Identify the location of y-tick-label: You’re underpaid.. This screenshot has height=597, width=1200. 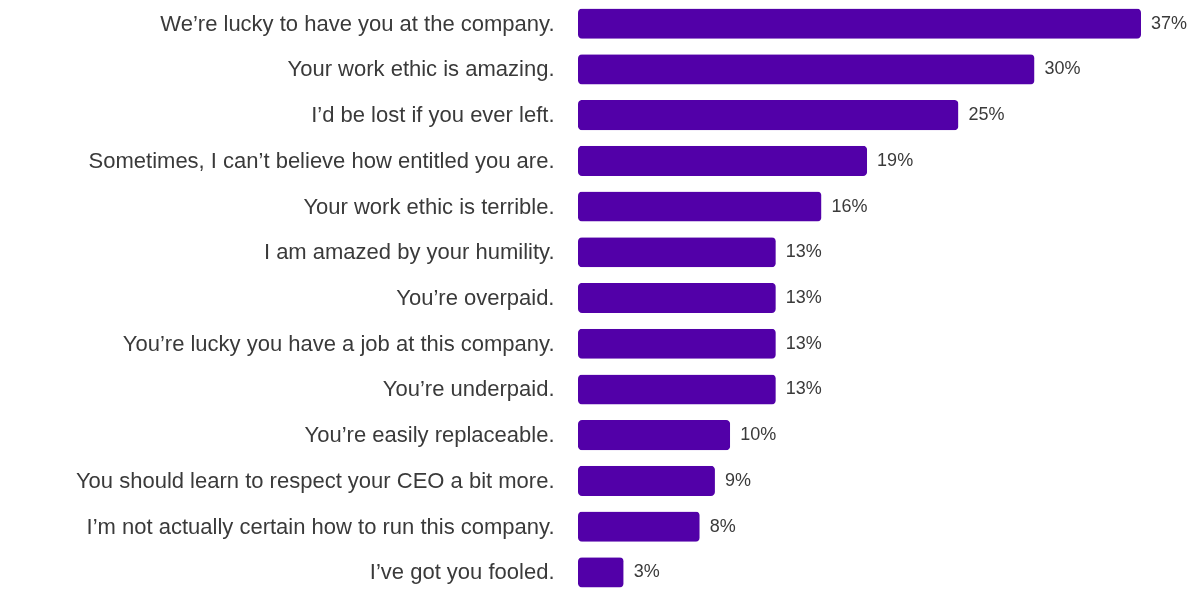
(468, 389).